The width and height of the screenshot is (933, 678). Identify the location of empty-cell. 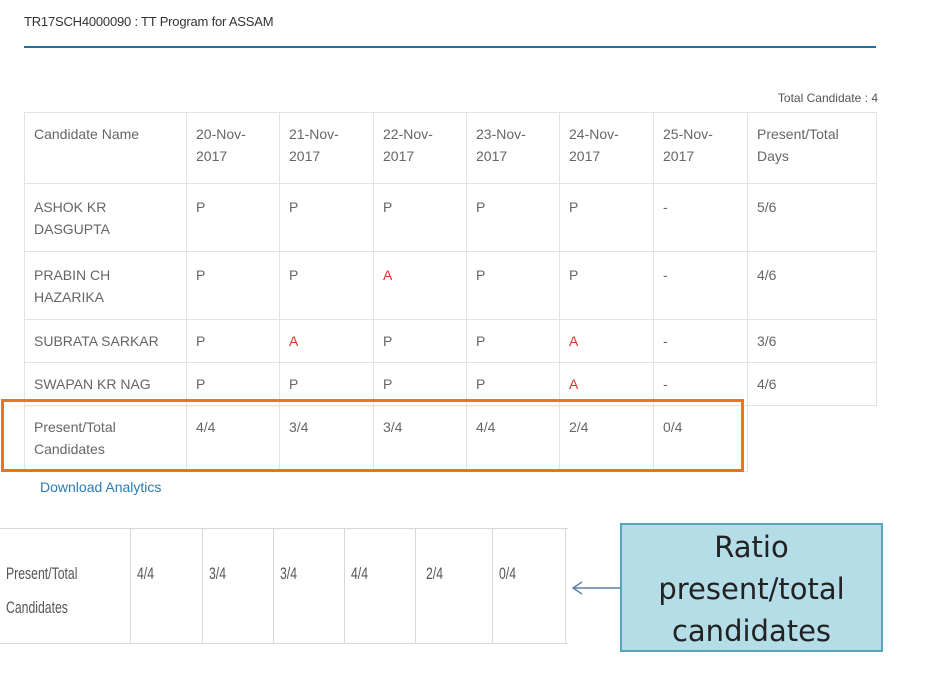
(812, 439).